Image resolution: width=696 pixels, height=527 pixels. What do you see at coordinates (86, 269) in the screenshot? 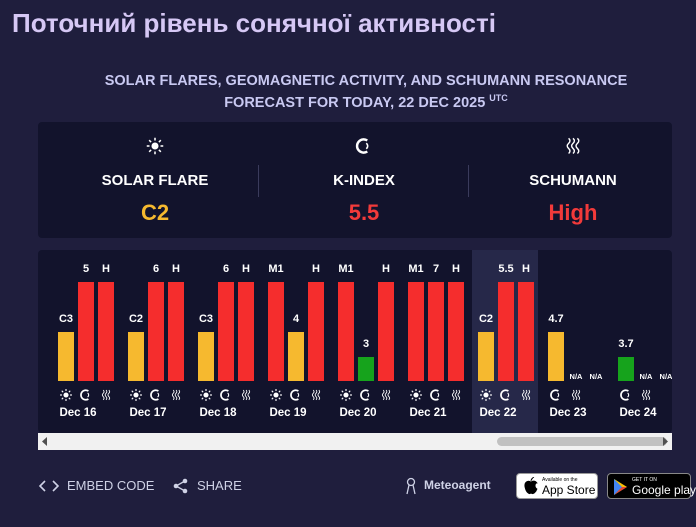
I see `bar-label: 5` at bounding box center [86, 269].